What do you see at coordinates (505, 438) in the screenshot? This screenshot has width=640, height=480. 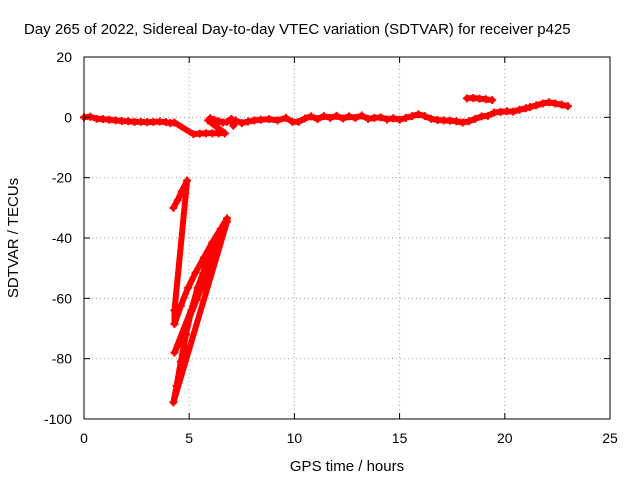 I see `x-tick-label: 20` at bounding box center [505, 438].